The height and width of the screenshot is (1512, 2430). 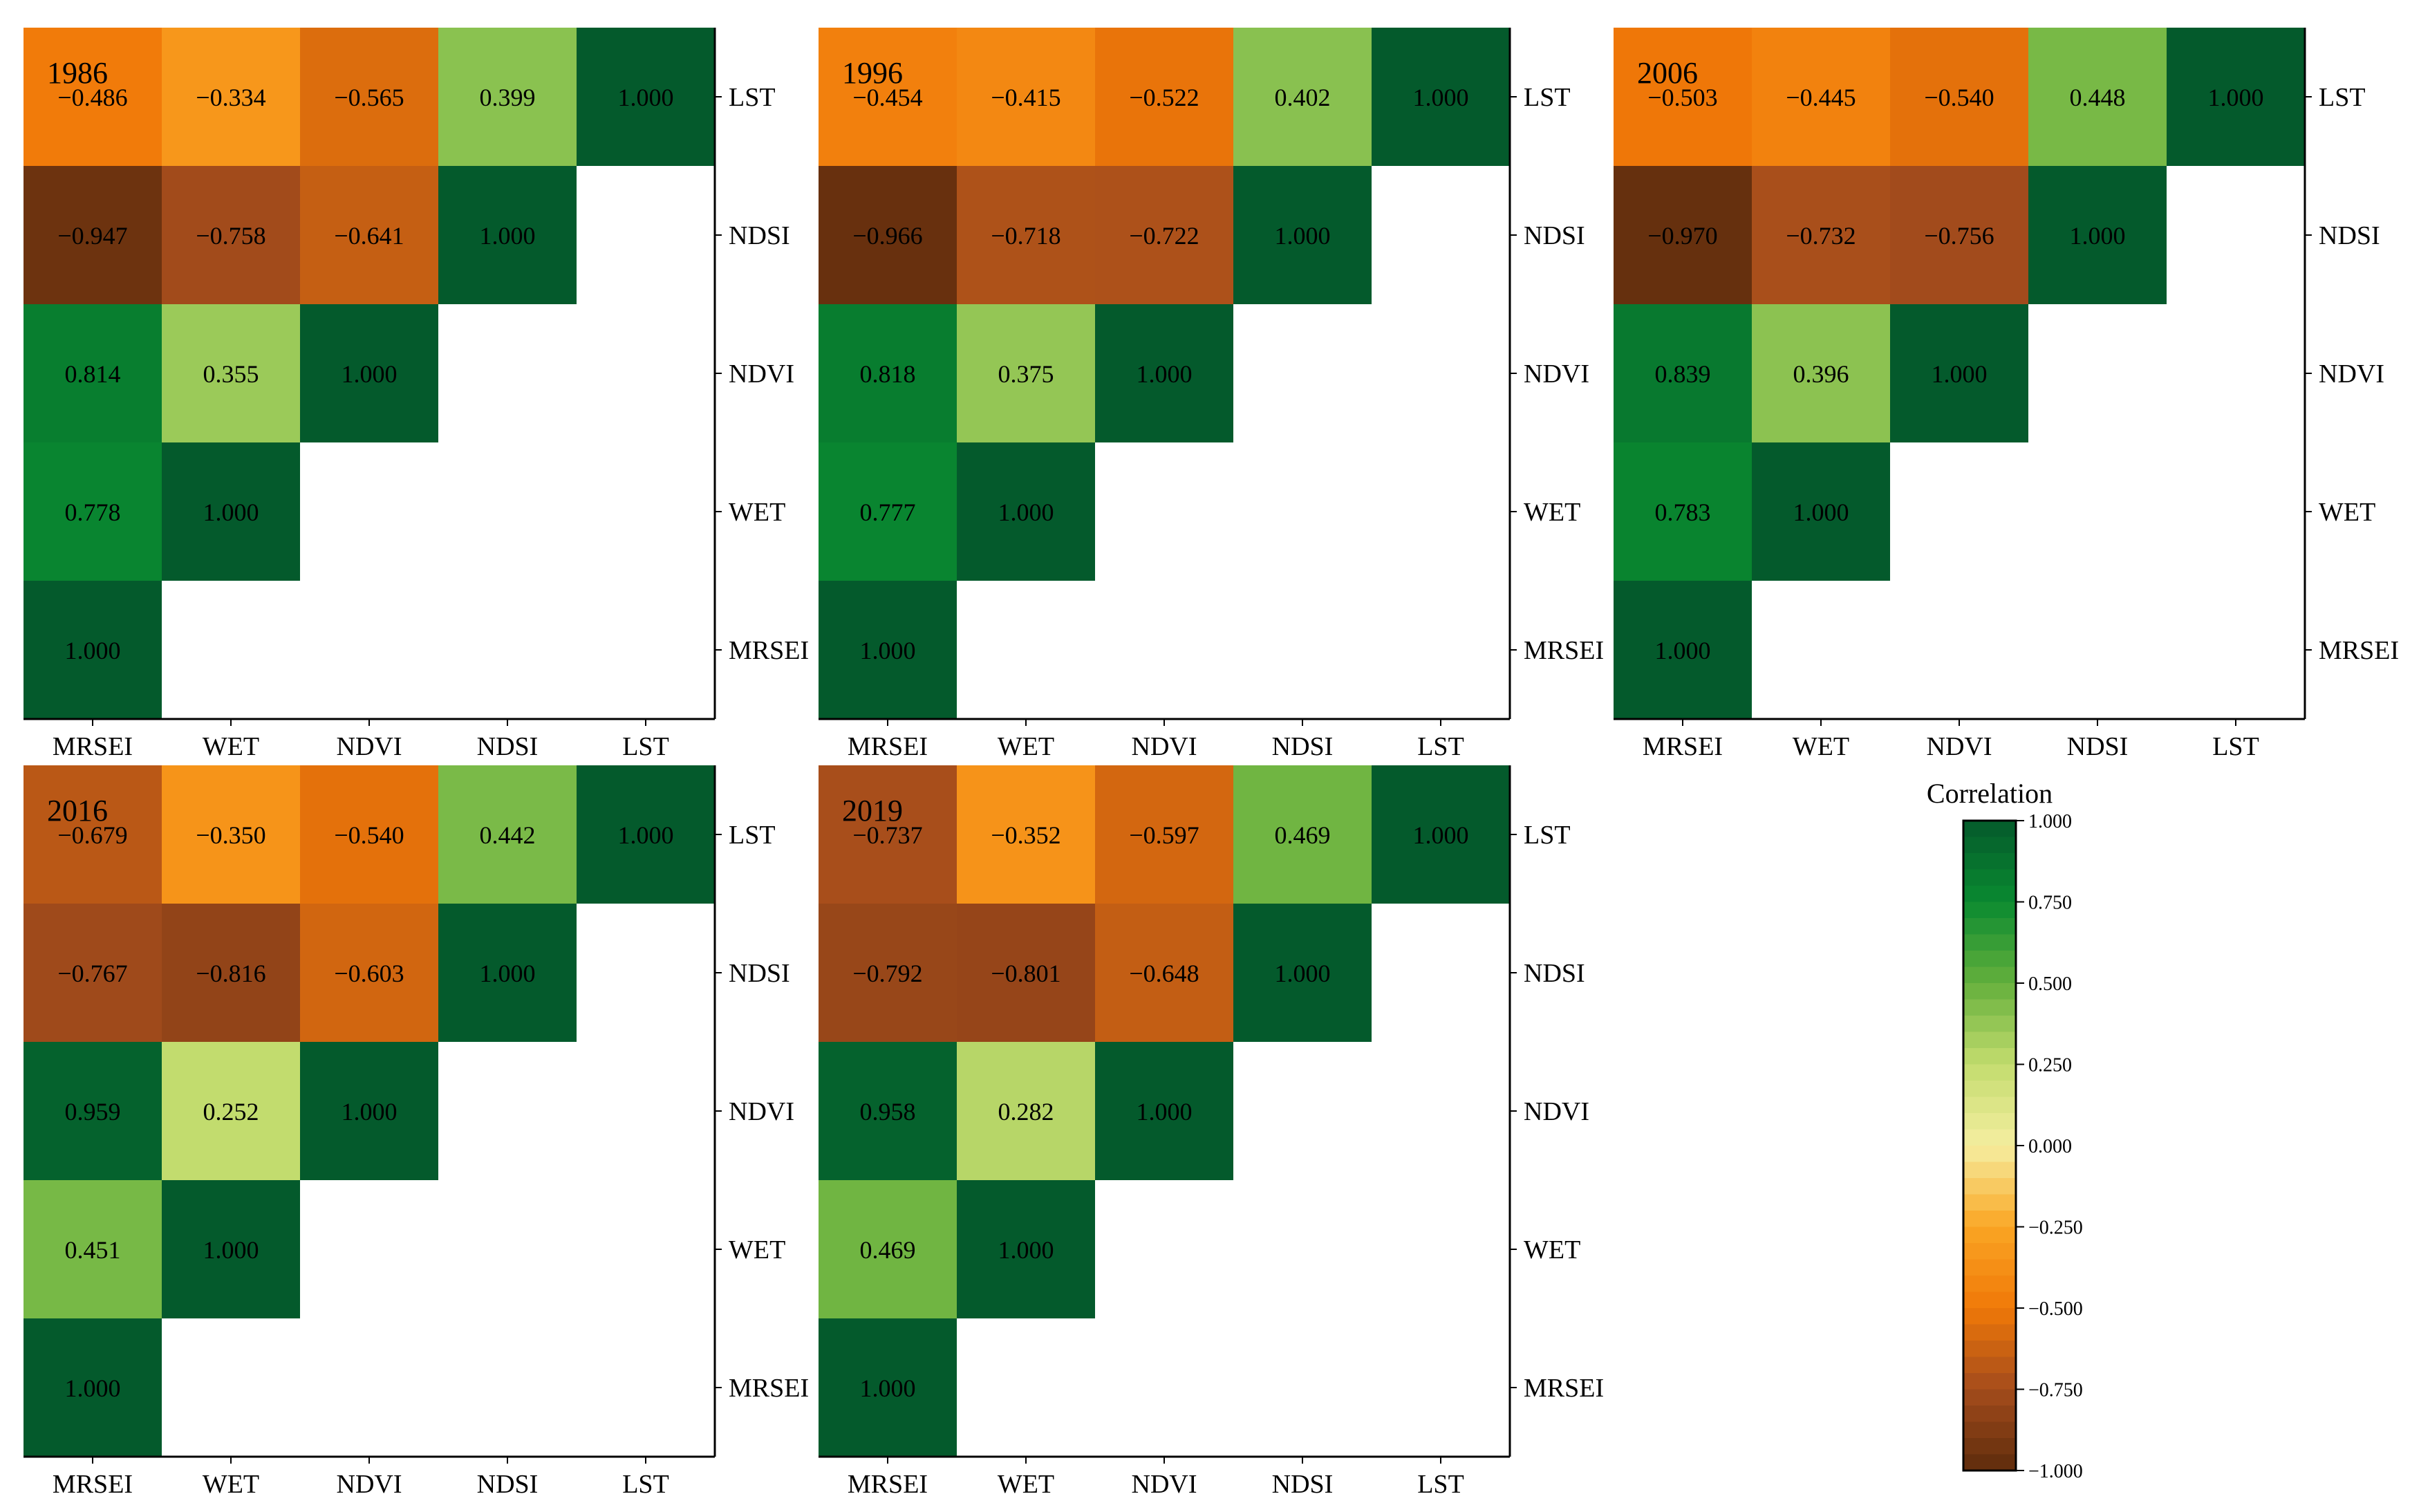 I want to click on cell-value-label: −0.792, so click(x=887, y=973).